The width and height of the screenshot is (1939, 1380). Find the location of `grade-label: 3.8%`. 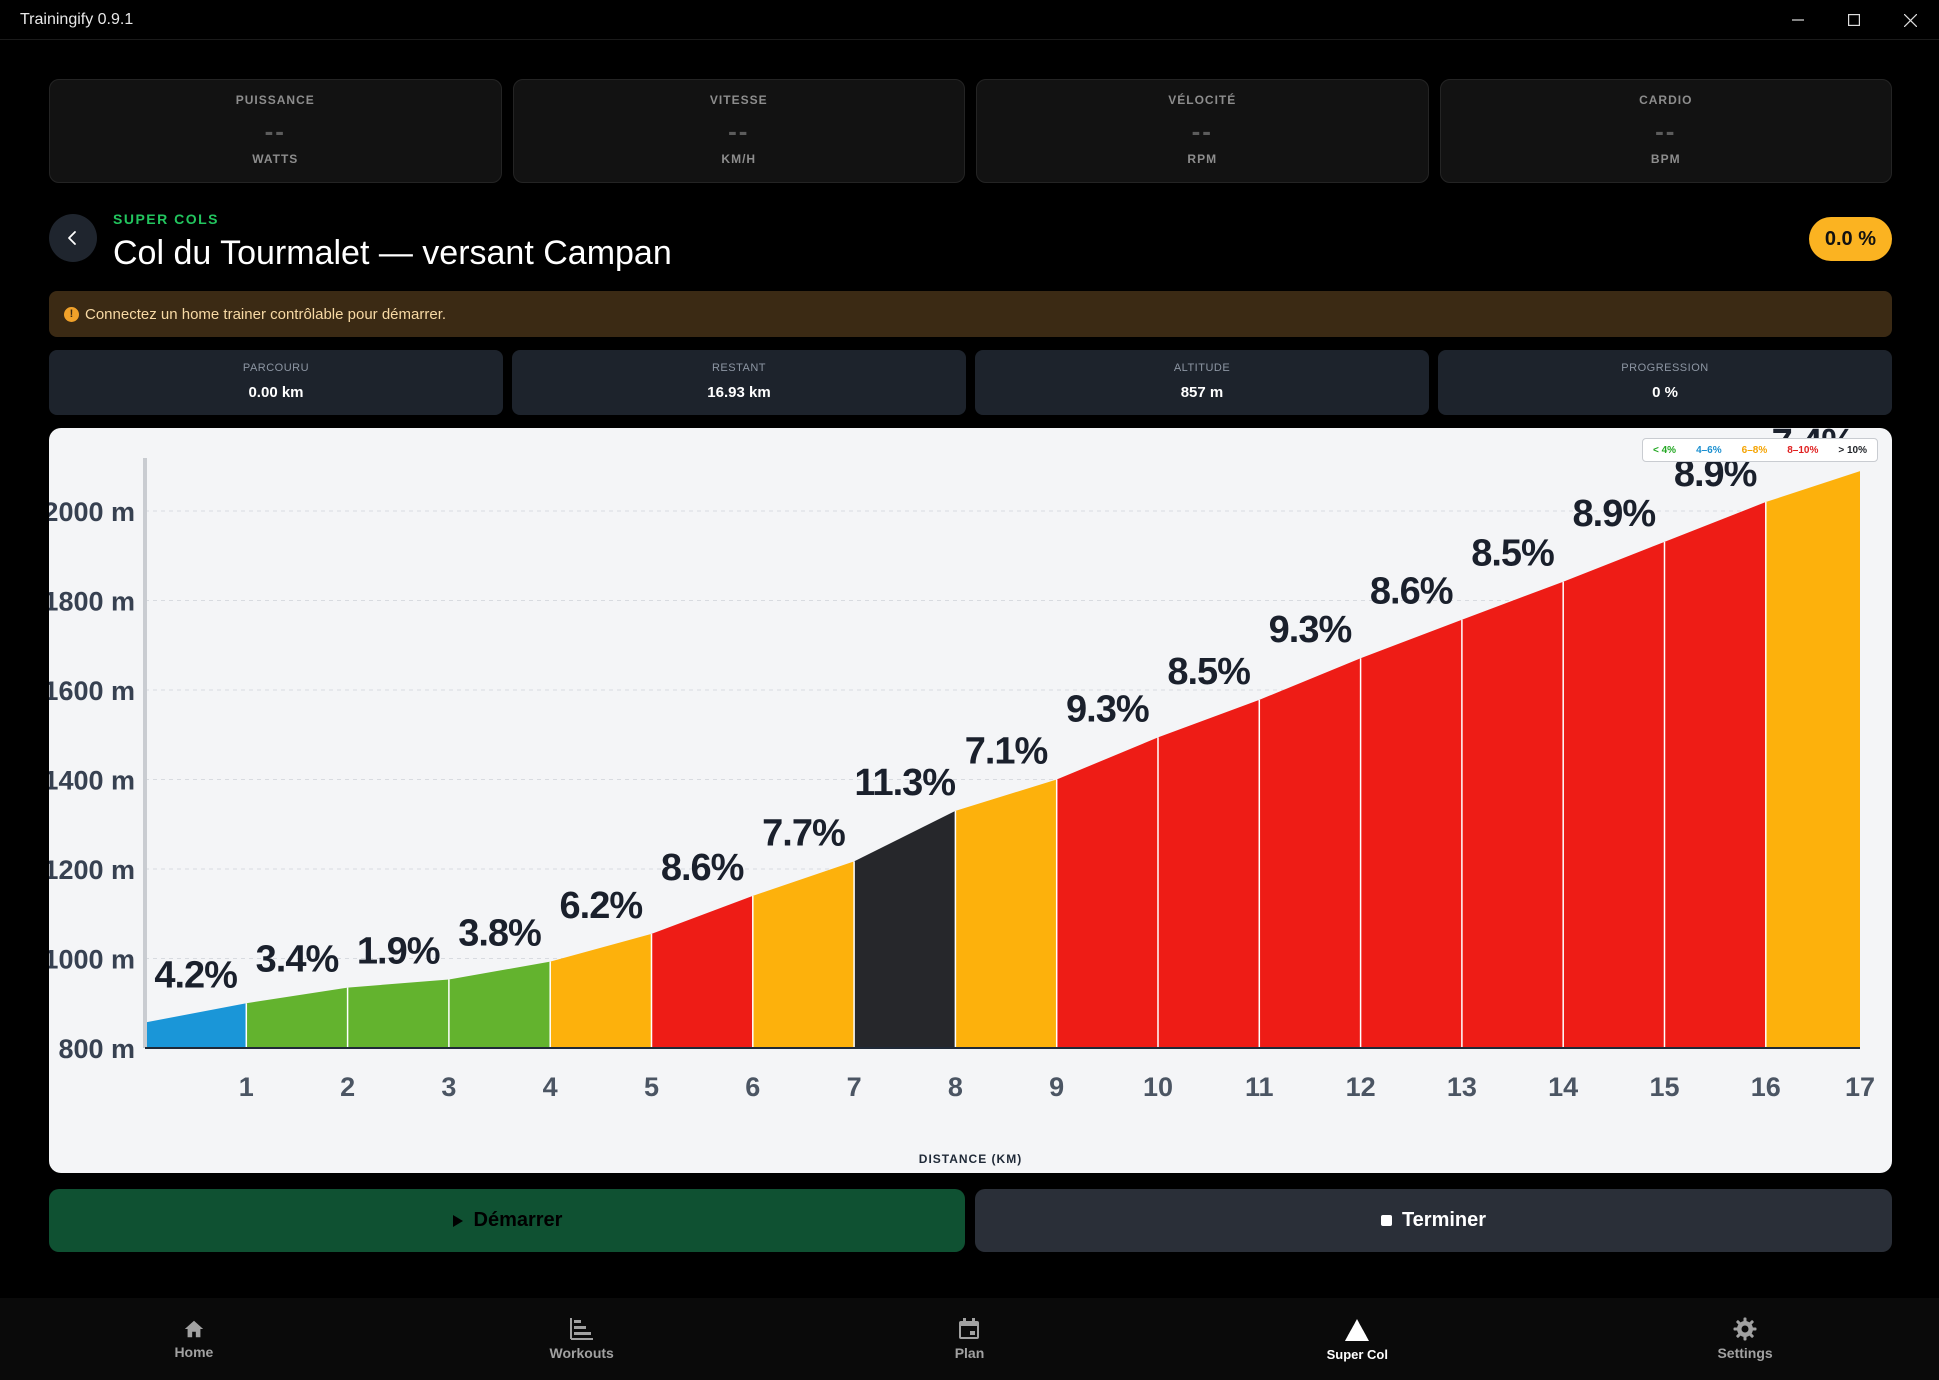

grade-label: 3.8% is located at coordinates (499, 934).